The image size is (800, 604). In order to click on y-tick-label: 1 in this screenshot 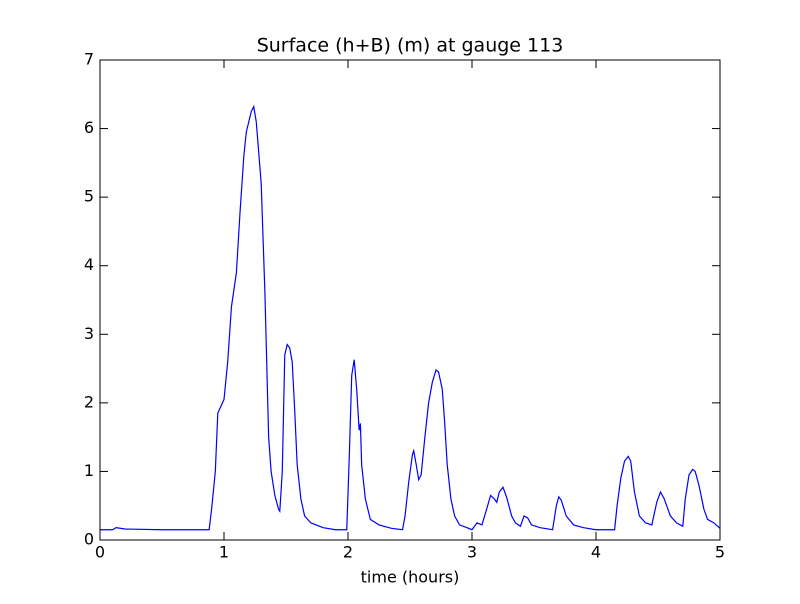, I will do `click(89, 470)`.